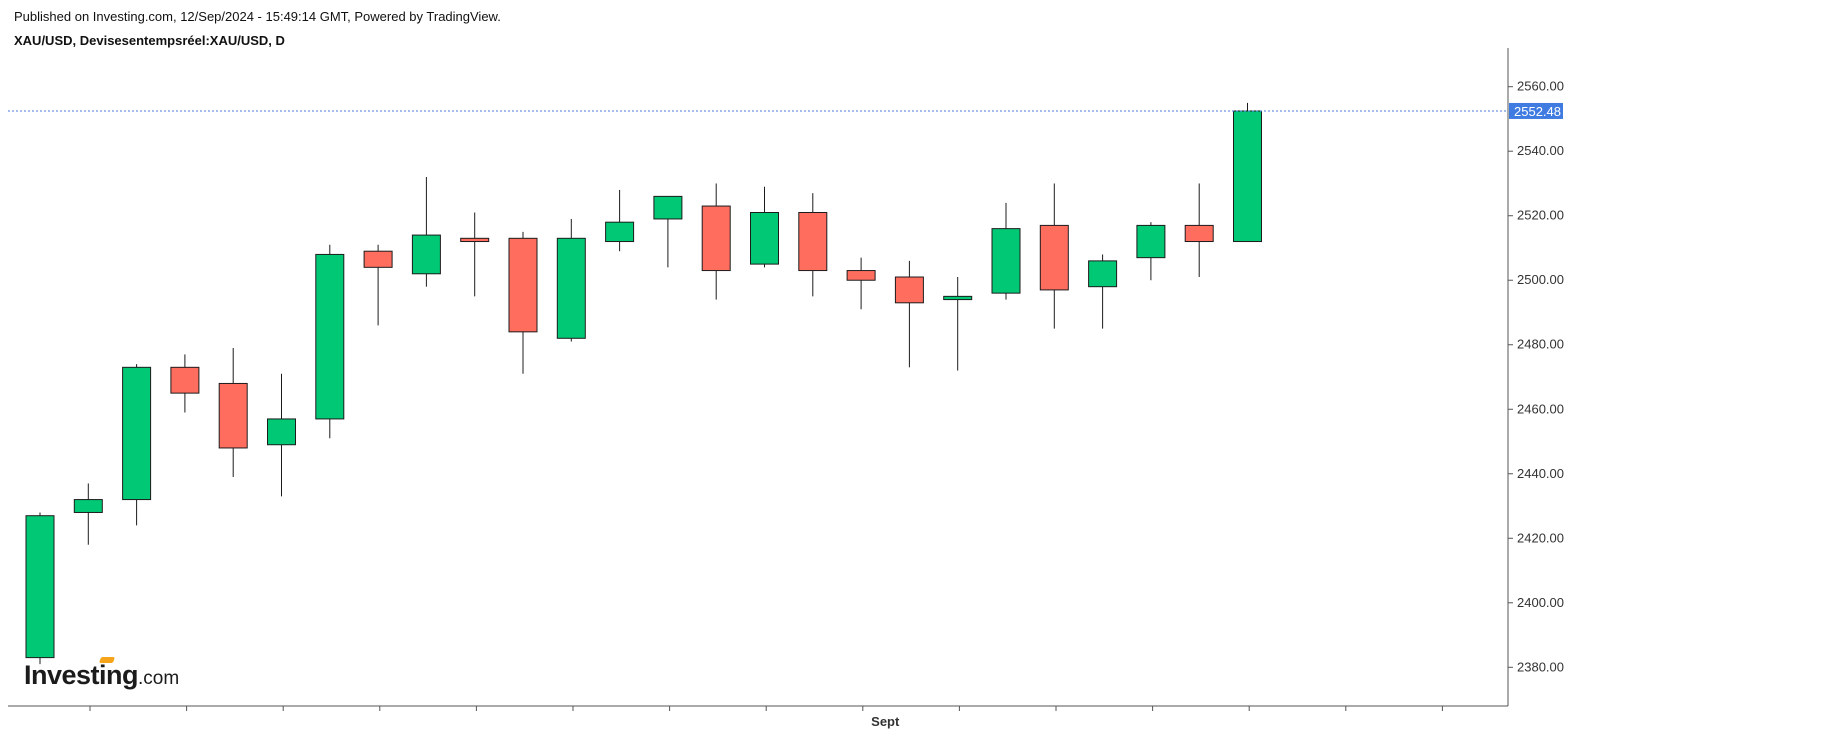  I want to click on y-tick-label: 2380.00, so click(1540, 666).